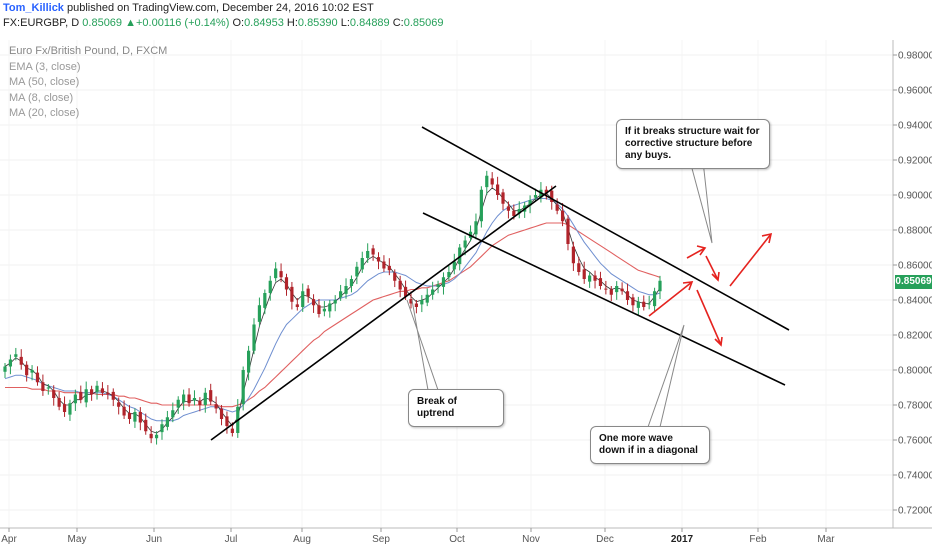 The image size is (932, 550). I want to click on y-tick-label: 0.86000, so click(915, 266).